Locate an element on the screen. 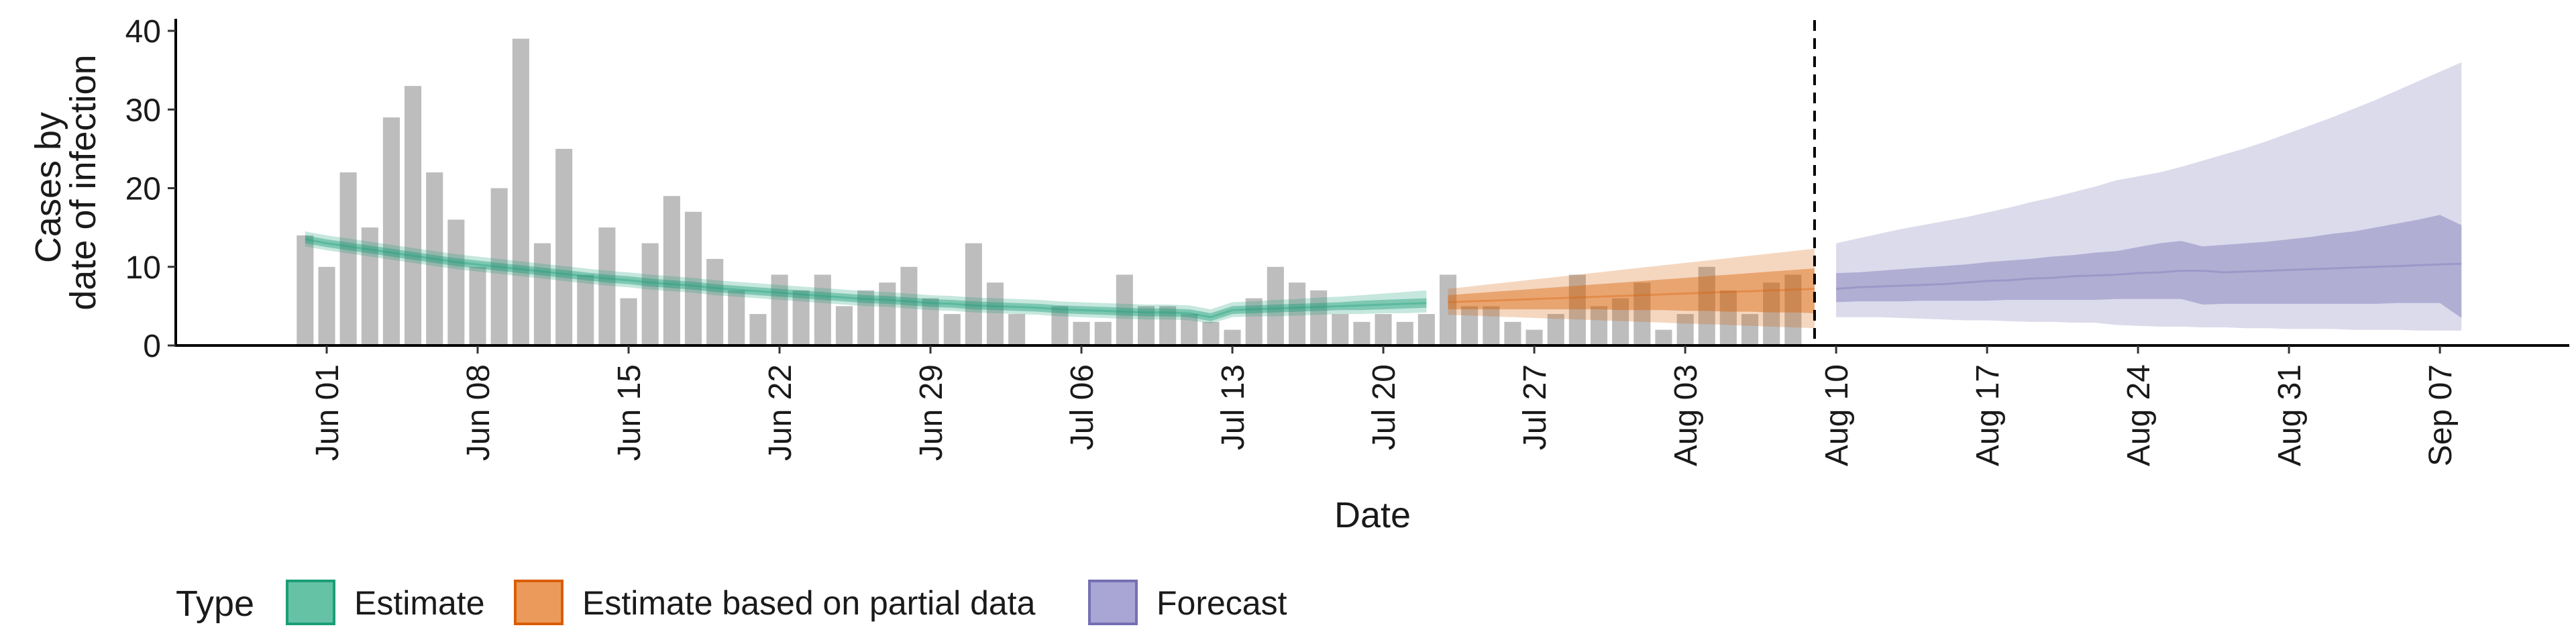 The width and height of the screenshot is (2576, 644). x-tick-label: Aug 17 is located at coordinates (1988, 415).